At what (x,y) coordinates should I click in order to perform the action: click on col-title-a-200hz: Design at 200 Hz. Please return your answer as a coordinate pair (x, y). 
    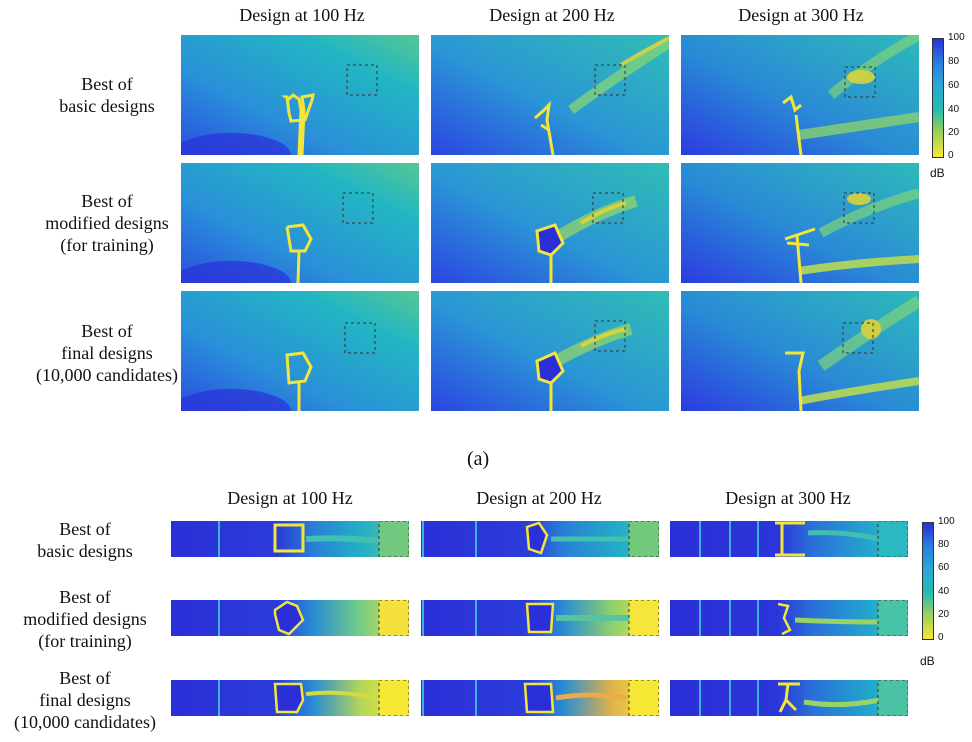
    Looking at the image, I should click on (552, 15).